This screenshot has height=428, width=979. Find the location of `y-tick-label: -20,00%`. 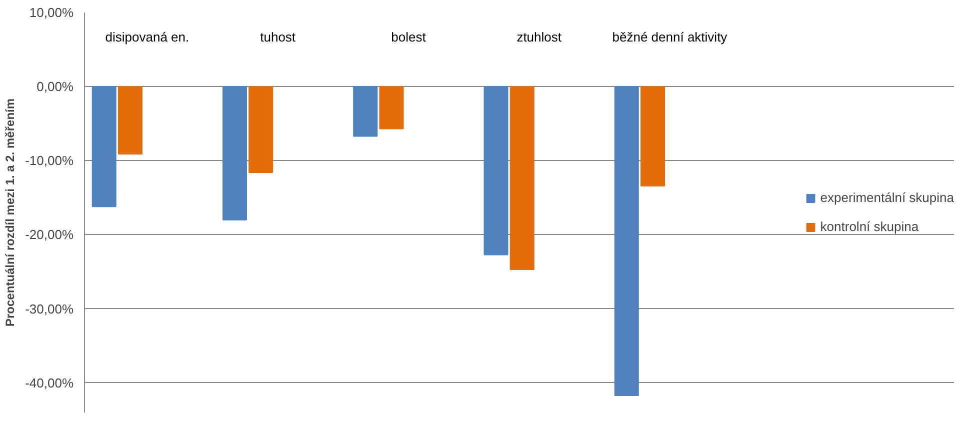

y-tick-label: -20,00% is located at coordinates (49, 234).